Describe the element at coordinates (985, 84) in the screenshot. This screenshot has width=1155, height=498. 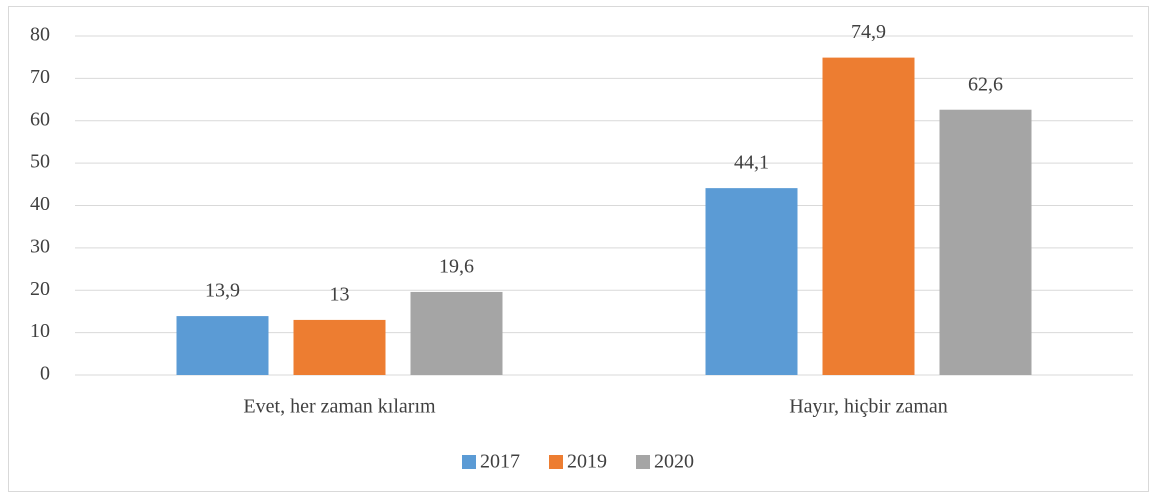
I see `data-label: 62,6` at that location.